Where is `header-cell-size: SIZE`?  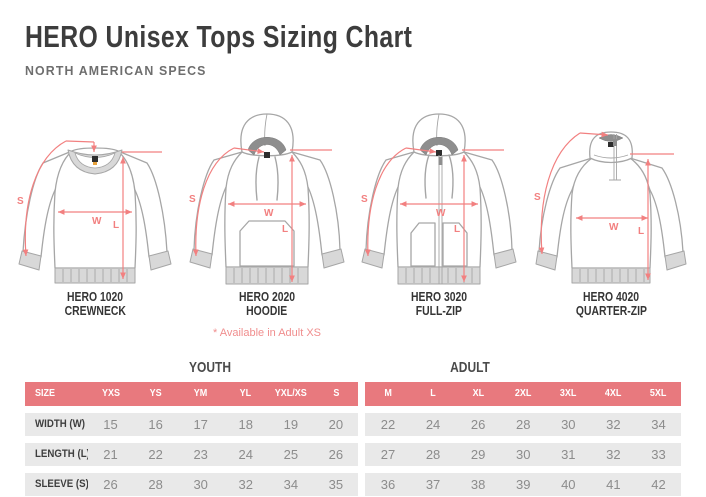 header-cell-size: SIZE is located at coordinates (56, 394).